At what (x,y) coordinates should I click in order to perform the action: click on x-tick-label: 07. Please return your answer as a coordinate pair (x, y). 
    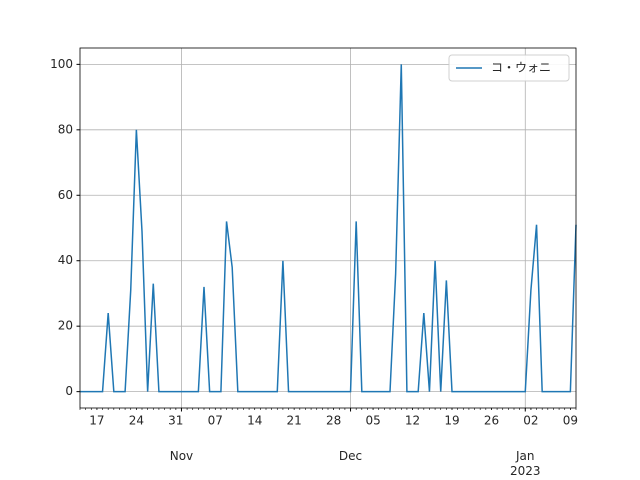
    Looking at the image, I should click on (215, 421).